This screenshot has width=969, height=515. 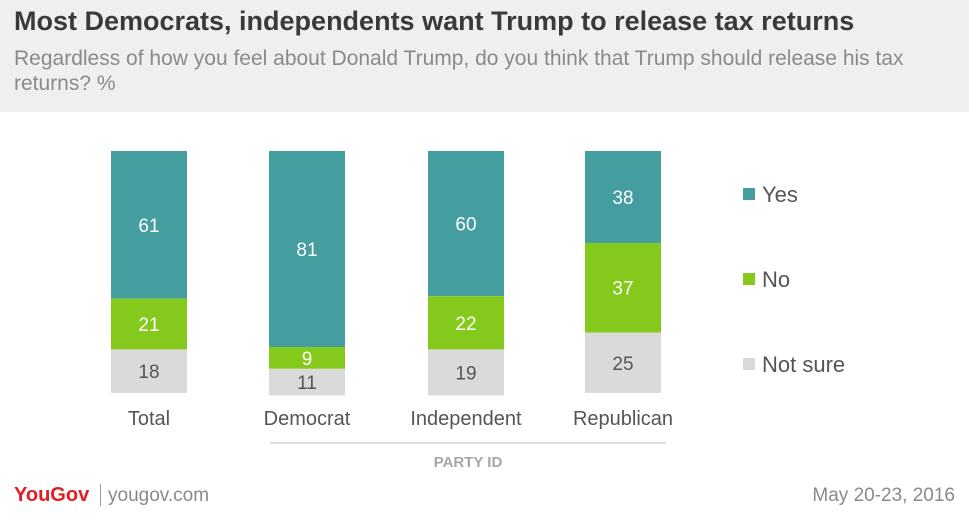 What do you see at coordinates (52, 495) in the screenshot?
I see `yougov-logo: YouGov` at bounding box center [52, 495].